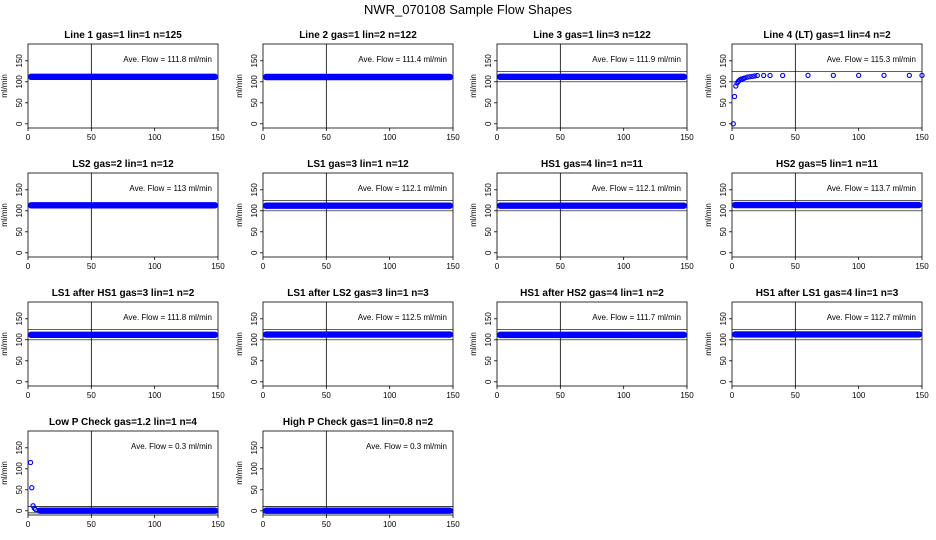 This screenshot has height=540, width=936. Describe the element at coordinates (123, 293) in the screenshot. I see `chart-title: LS1 after HS1 gas=3 lin=1 n=2` at that location.